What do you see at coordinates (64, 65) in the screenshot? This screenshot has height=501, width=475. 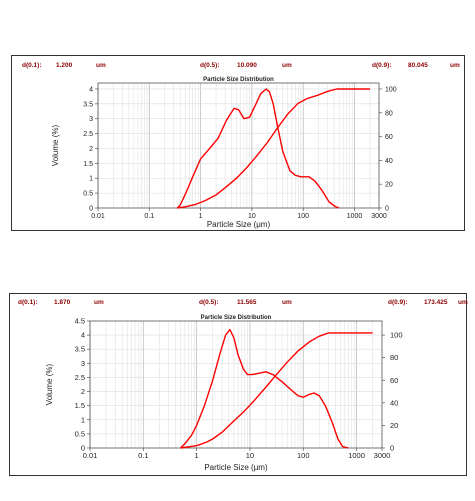 I see `d10-value: 1.200` at bounding box center [64, 65].